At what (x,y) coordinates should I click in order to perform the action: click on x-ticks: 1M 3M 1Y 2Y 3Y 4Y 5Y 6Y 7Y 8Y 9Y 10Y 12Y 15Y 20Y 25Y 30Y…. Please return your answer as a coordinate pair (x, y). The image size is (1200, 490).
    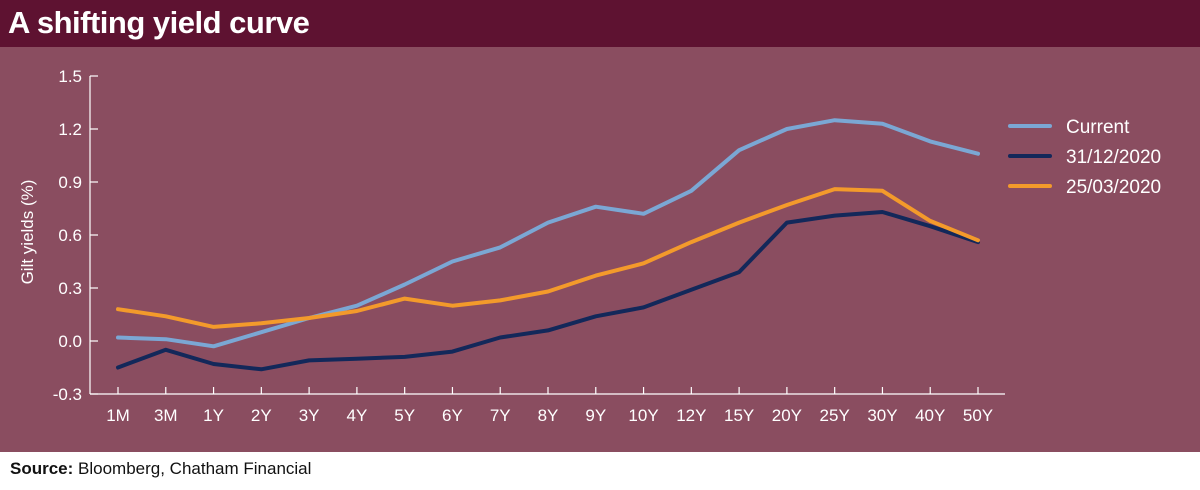
    Looking at the image, I should click on (549, 406).